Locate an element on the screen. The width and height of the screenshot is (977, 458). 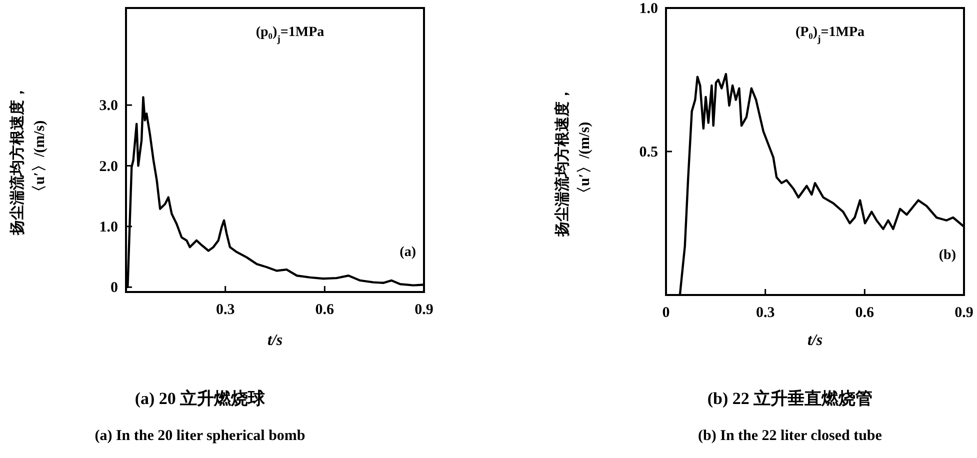
y-tick-label: 2.0 is located at coordinates (108, 166).